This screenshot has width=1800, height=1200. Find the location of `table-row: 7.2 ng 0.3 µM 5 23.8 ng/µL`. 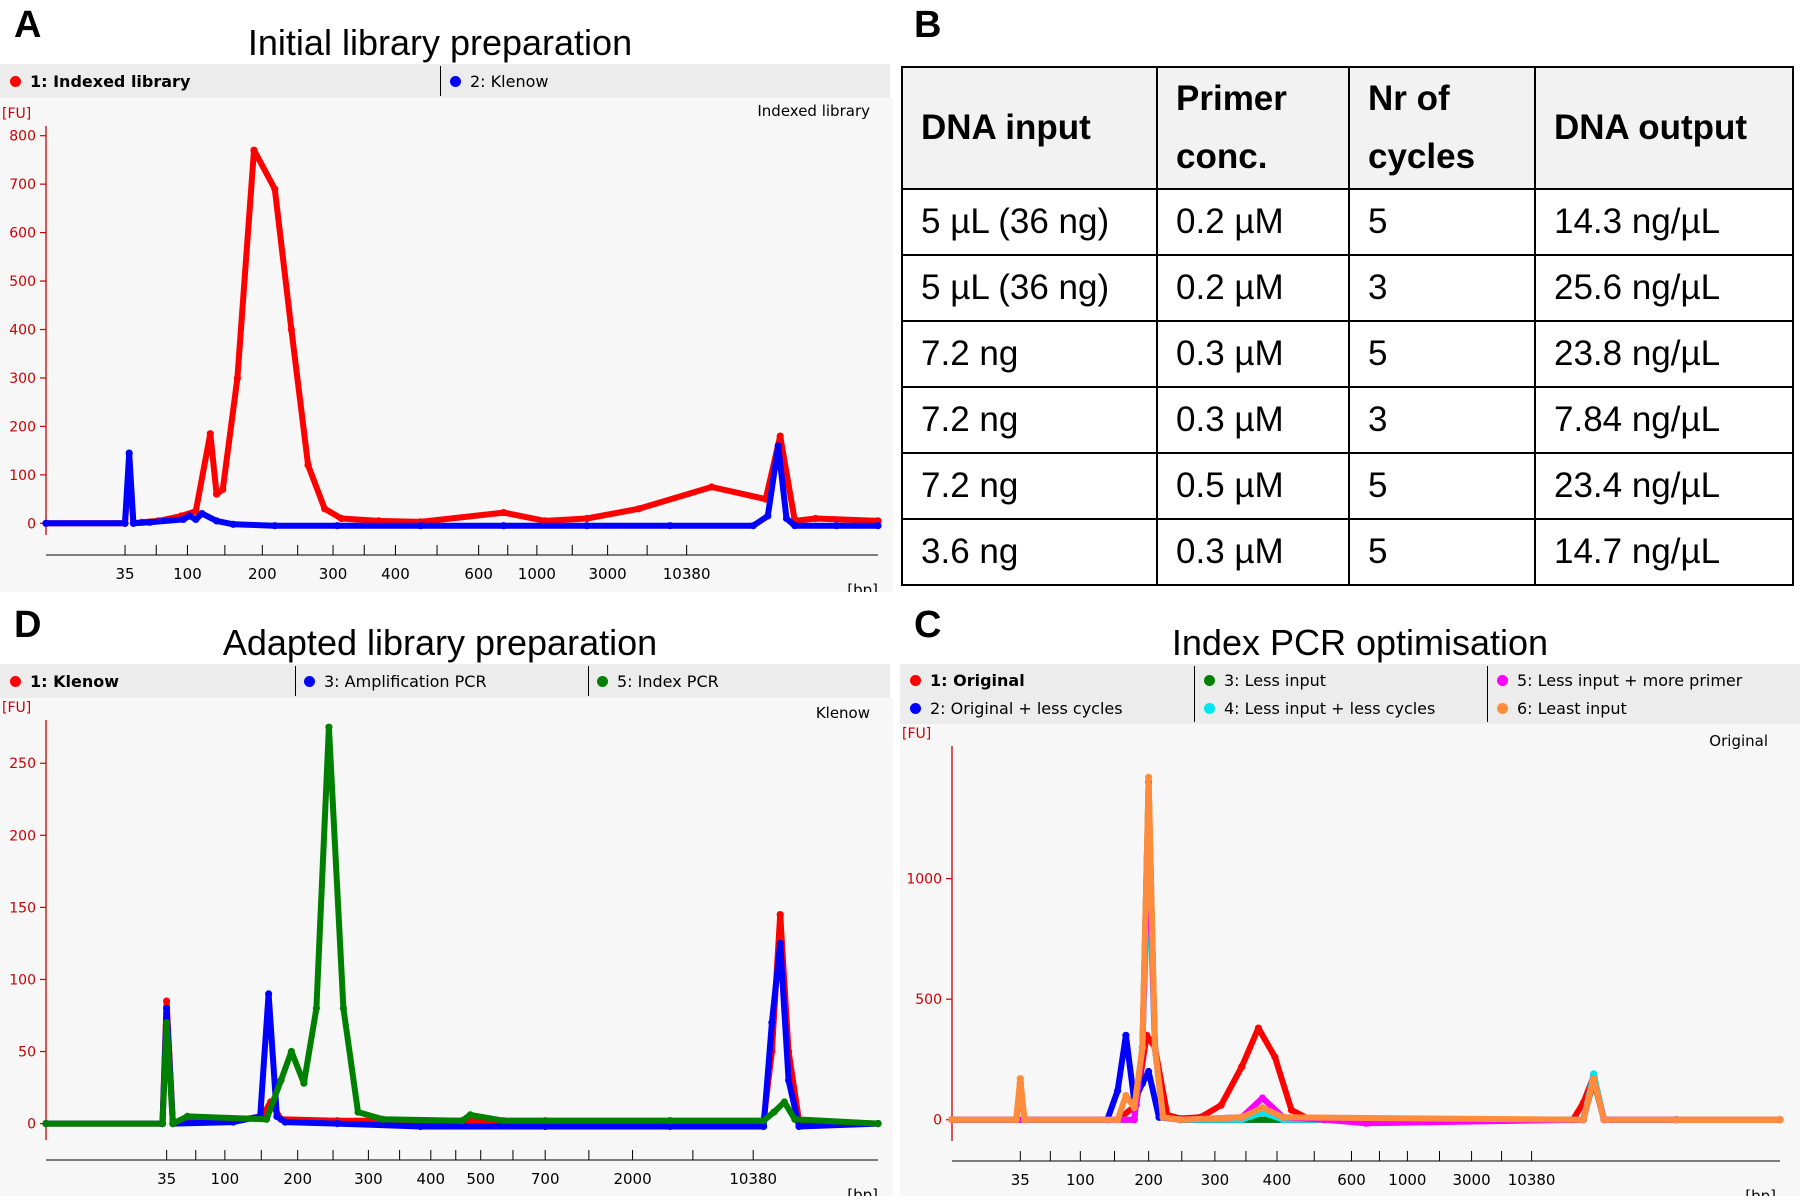

table-row: 7.2 ng 0.3 µM 5 23.8 ng/µL is located at coordinates (1347, 354).